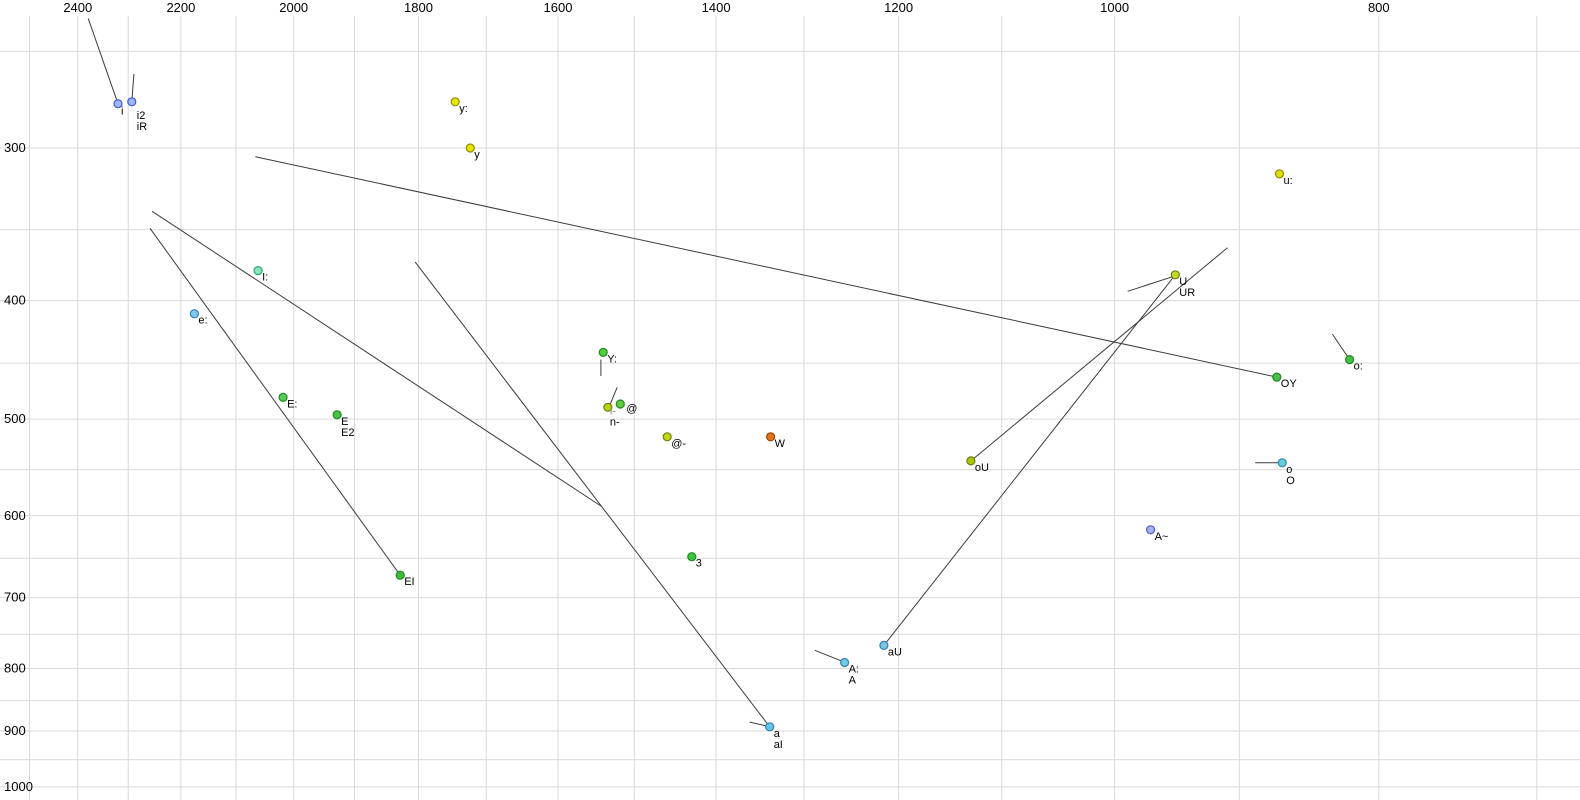  Describe the element at coordinates (293, 7) in the screenshot. I see `x-tick-label: 2000` at that location.